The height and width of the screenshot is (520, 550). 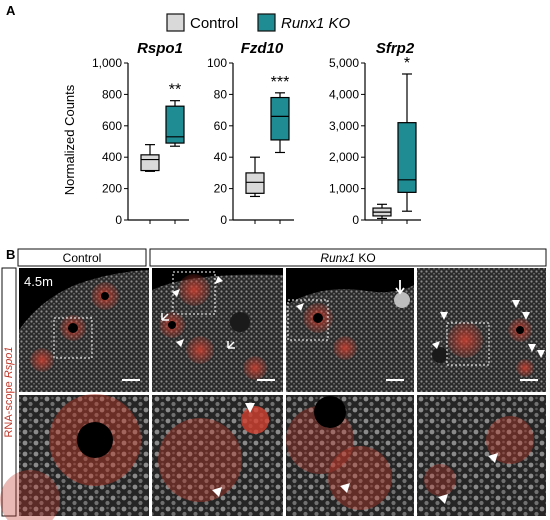 What do you see at coordinates (11, 10) in the screenshot?
I see `panel-label-a: A` at bounding box center [11, 10].